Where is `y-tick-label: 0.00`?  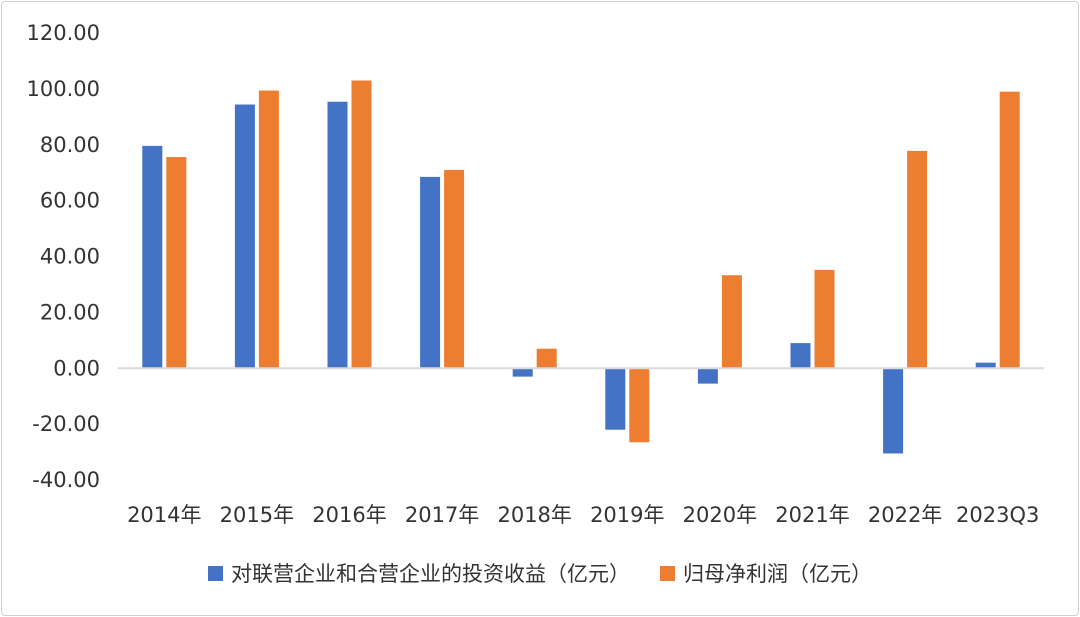 y-tick-label: 0.00 is located at coordinates (76, 368).